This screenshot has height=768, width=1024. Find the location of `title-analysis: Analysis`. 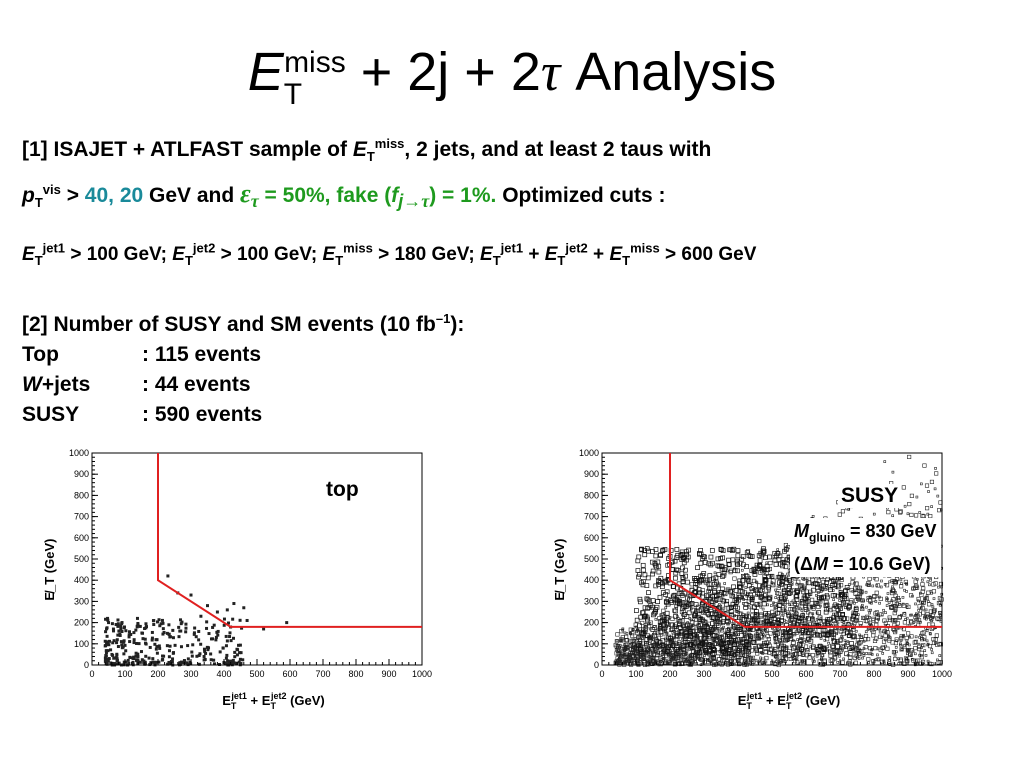

title-analysis: Analysis is located at coordinates (668, 72).